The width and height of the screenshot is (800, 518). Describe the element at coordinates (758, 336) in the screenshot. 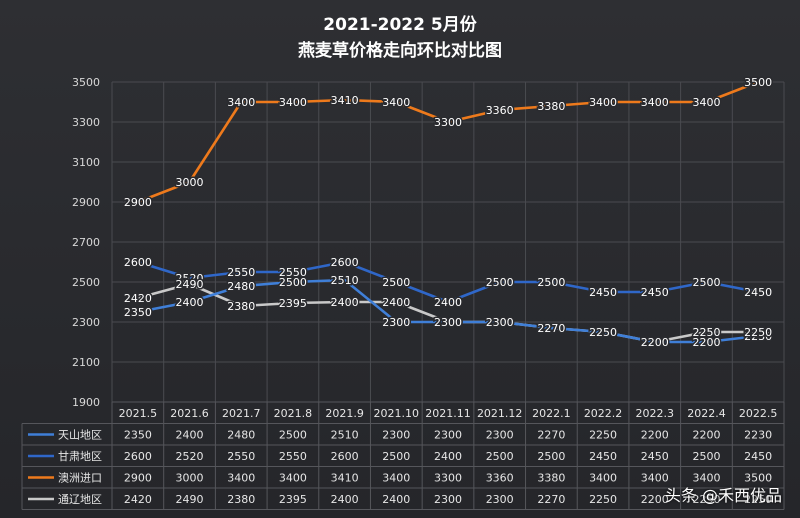

I see `data-label: 2230` at that location.